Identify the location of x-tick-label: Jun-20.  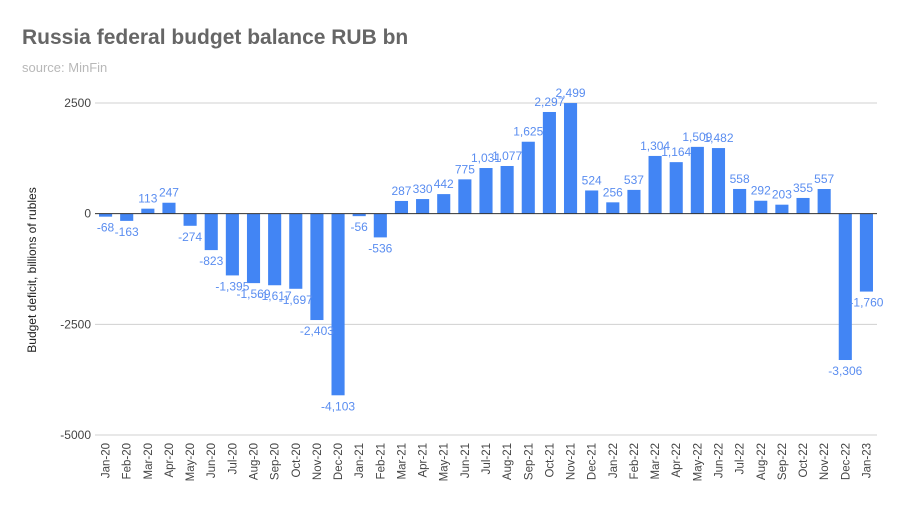
(212, 460).